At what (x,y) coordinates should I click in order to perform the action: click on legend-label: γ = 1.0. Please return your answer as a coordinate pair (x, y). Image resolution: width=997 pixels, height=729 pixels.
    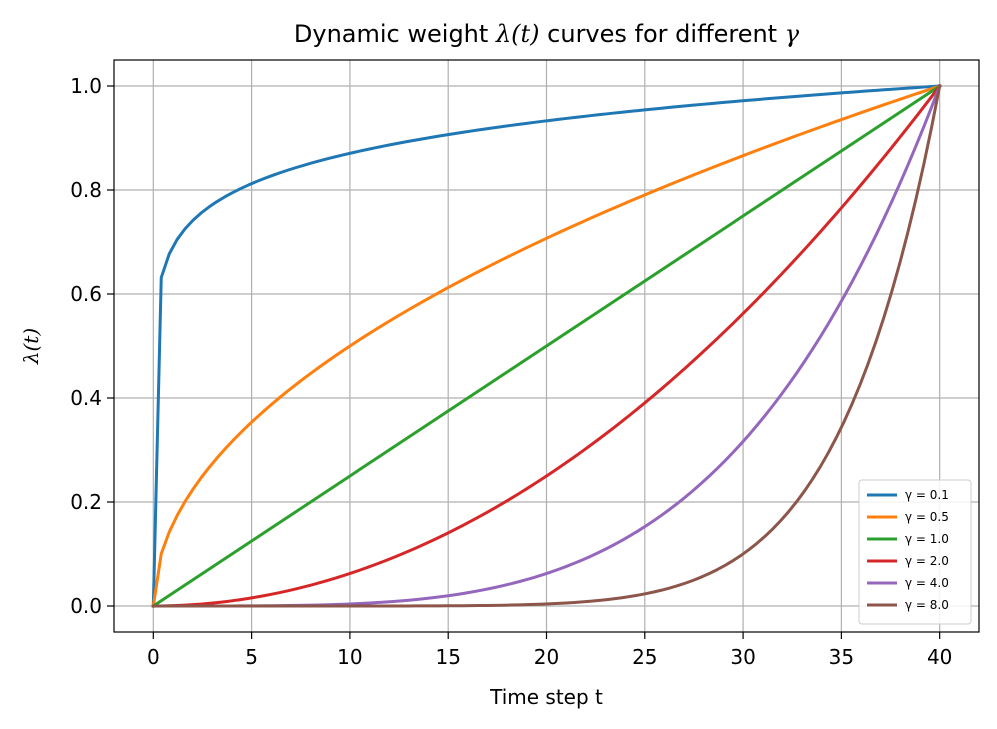
    Looking at the image, I should click on (927, 539).